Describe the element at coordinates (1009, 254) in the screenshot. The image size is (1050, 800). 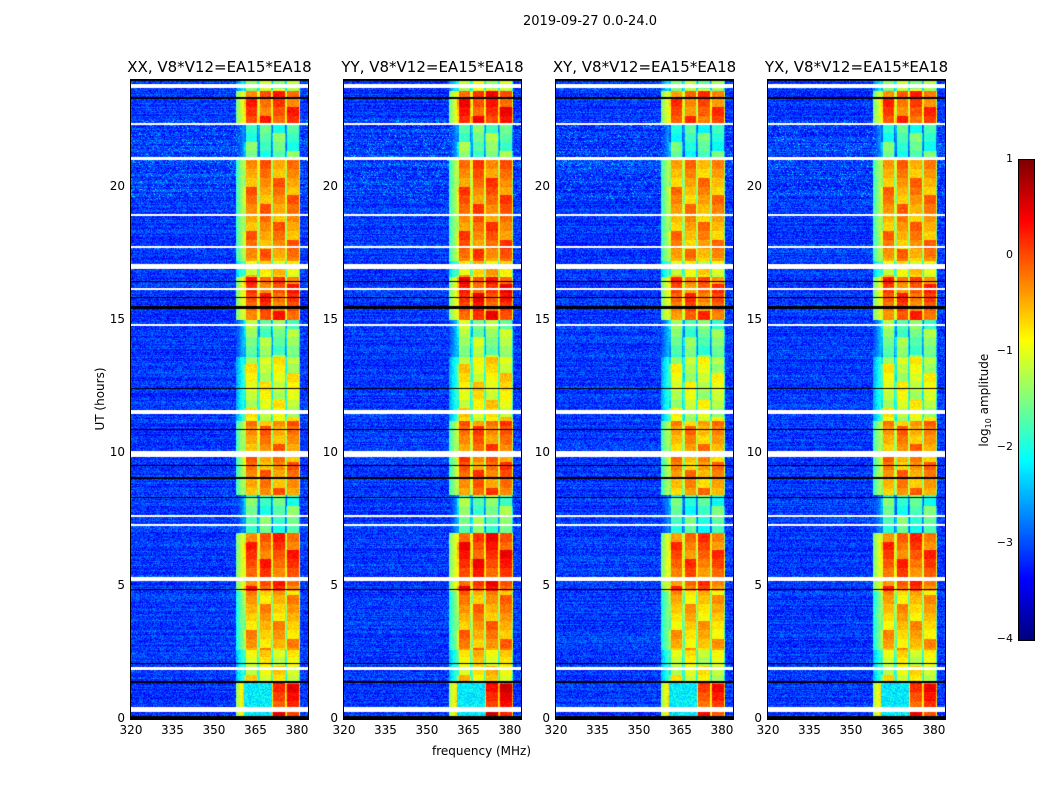
I see `colorbar-tick-label: 0` at that location.